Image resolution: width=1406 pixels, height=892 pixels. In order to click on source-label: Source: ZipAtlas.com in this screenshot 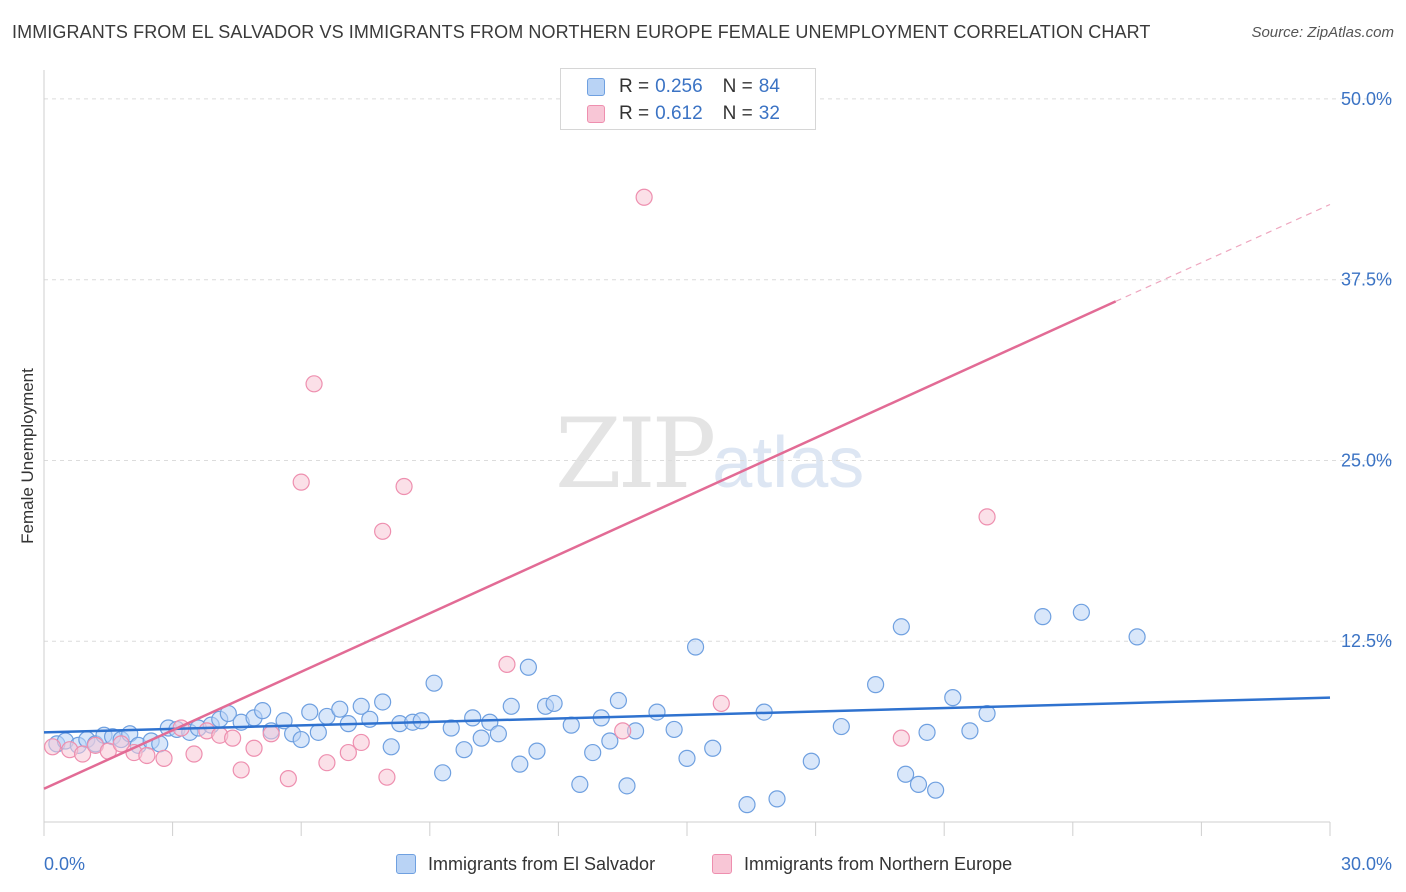, I will do `click(1322, 32)`.